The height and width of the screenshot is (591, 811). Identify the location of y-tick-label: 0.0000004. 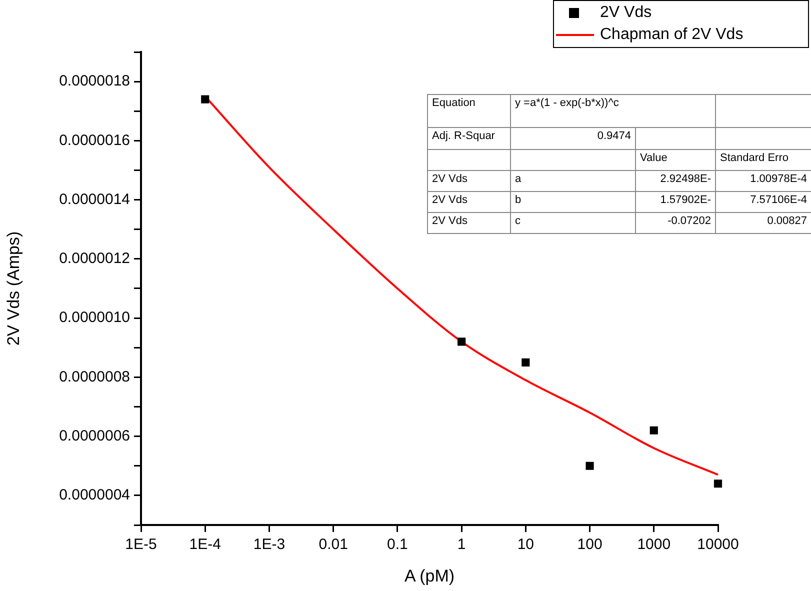
(94, 495).